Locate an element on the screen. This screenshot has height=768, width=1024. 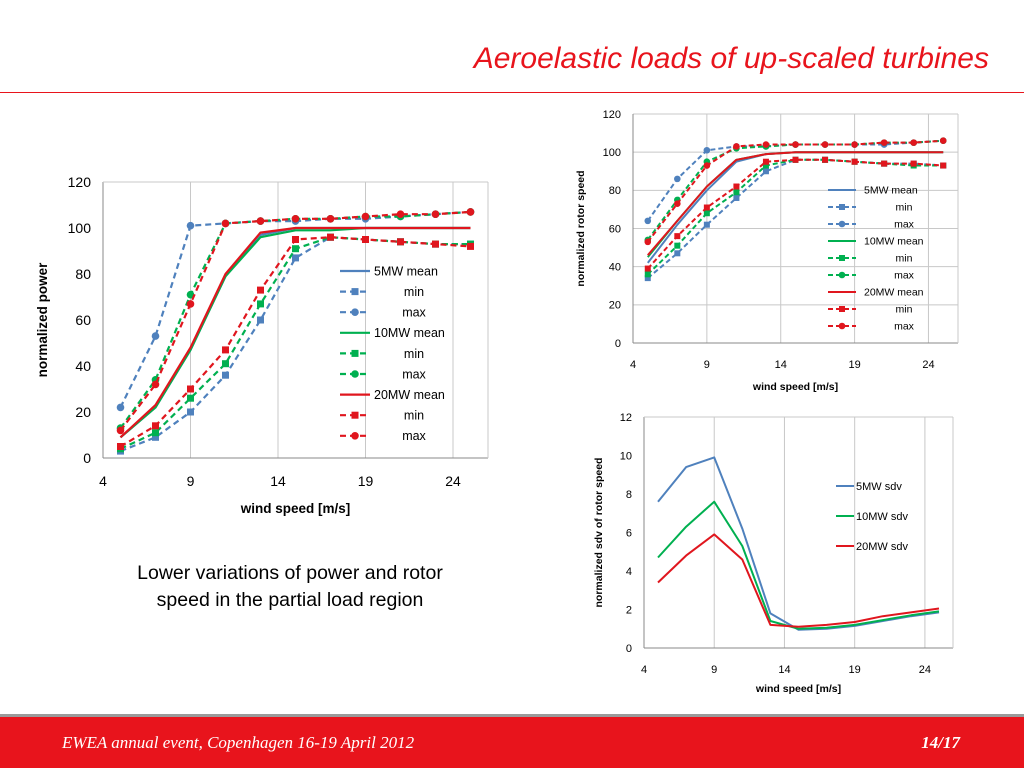
y-tick-label: 2 is located at coordinates (629, 610).